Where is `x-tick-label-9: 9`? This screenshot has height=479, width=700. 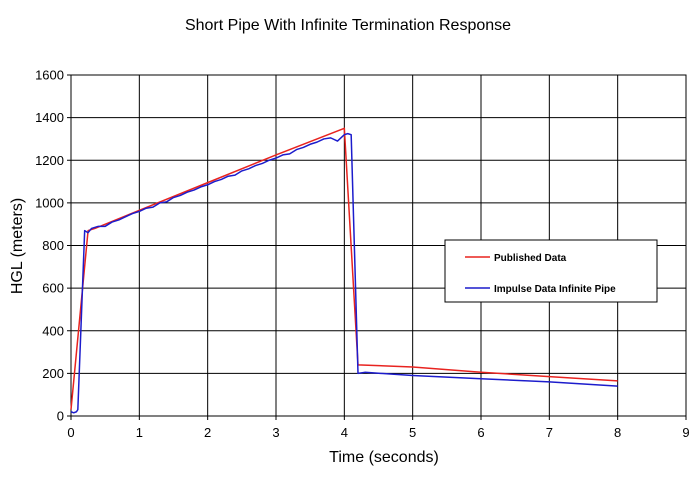 x-tick-label-9: 9 is located at coordinates (685, 432).